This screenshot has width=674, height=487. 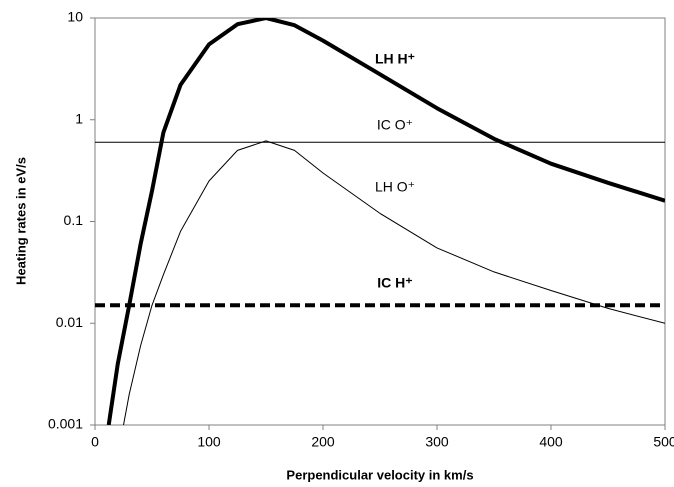 What do you see at coordinates (663, 442) in the screenshot?
I see `x-tick-label: 500` at bounding box center [663, 442].